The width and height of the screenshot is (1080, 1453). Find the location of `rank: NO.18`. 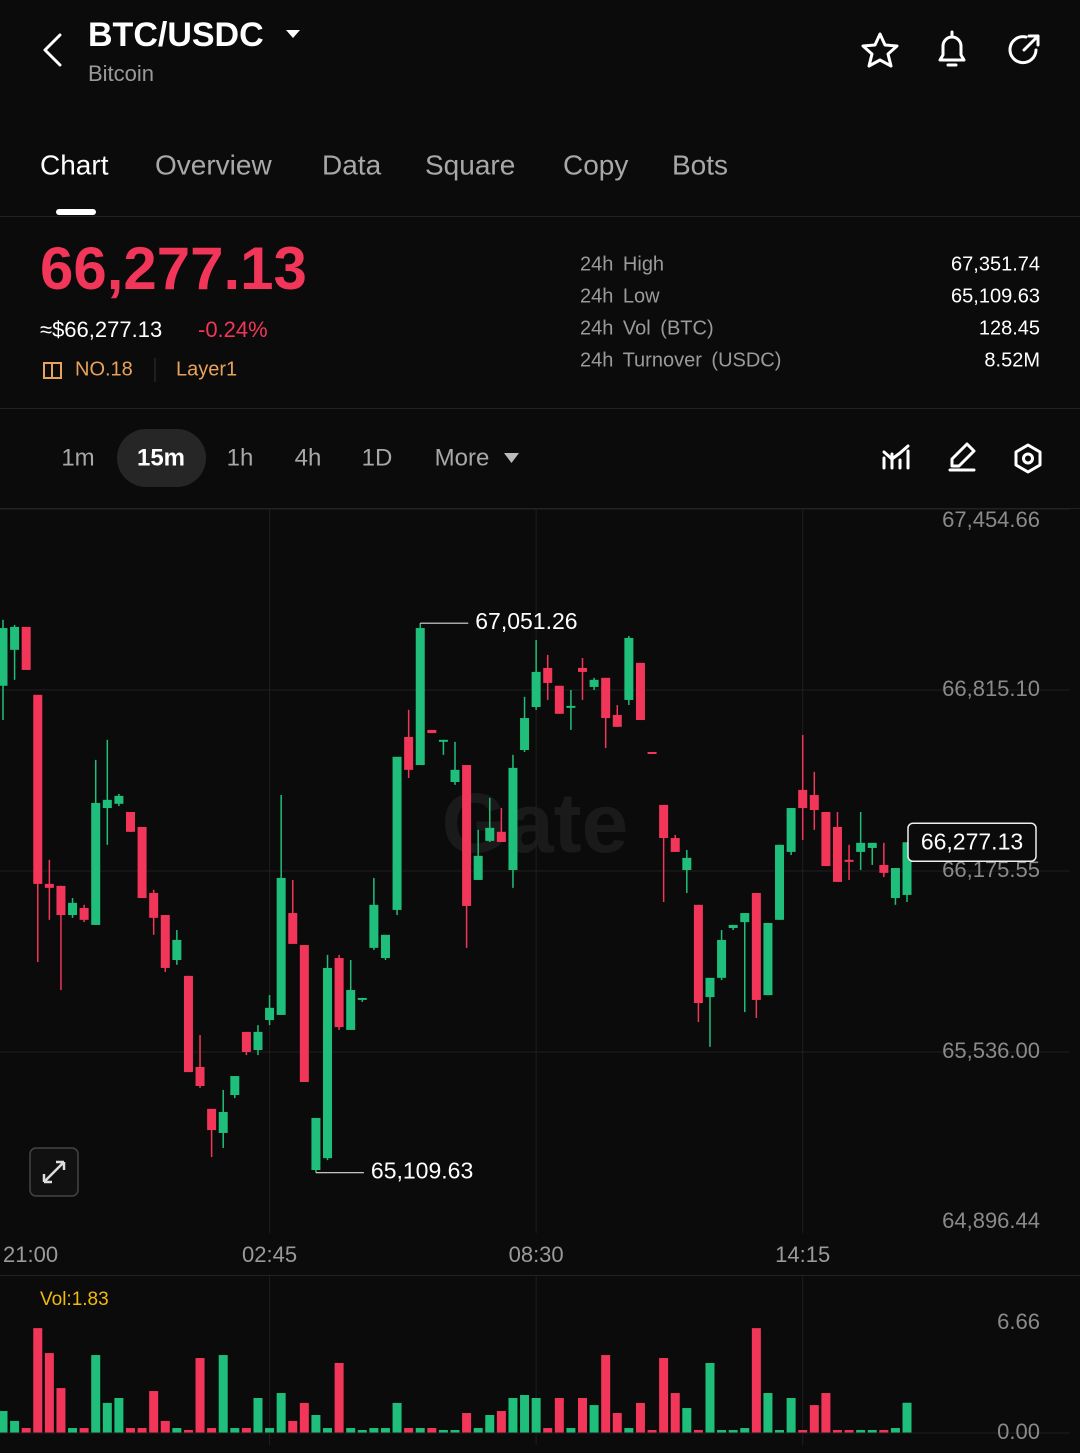

rank: NO.18 is located at coordinates (104, 369).